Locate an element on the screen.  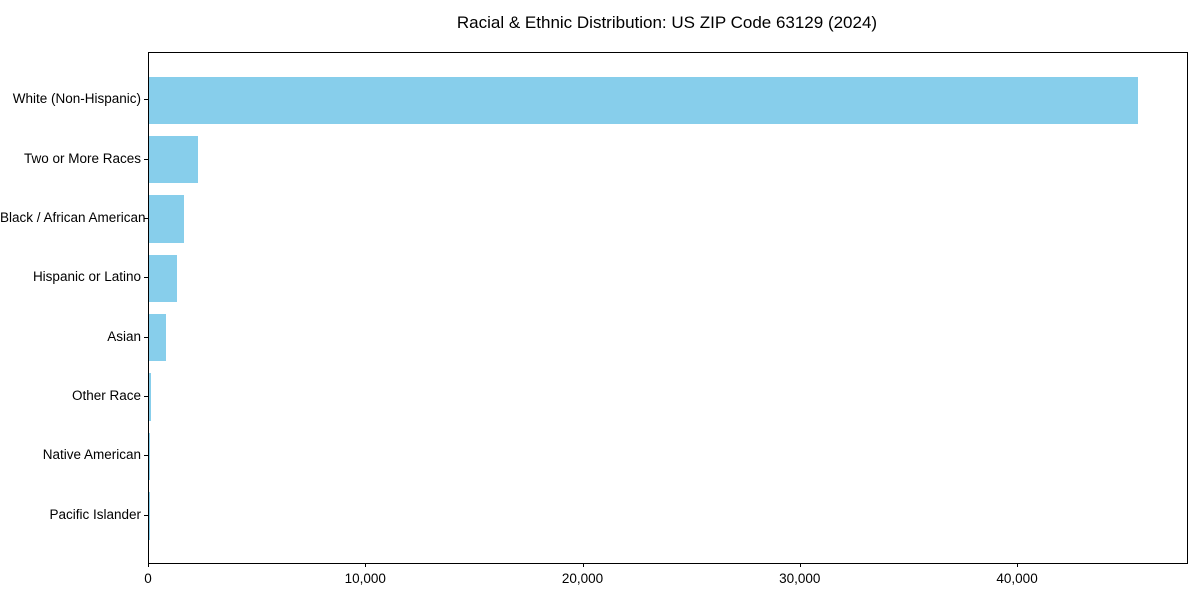
y-tick-label: Other Race is located at coordinates (106, 396).